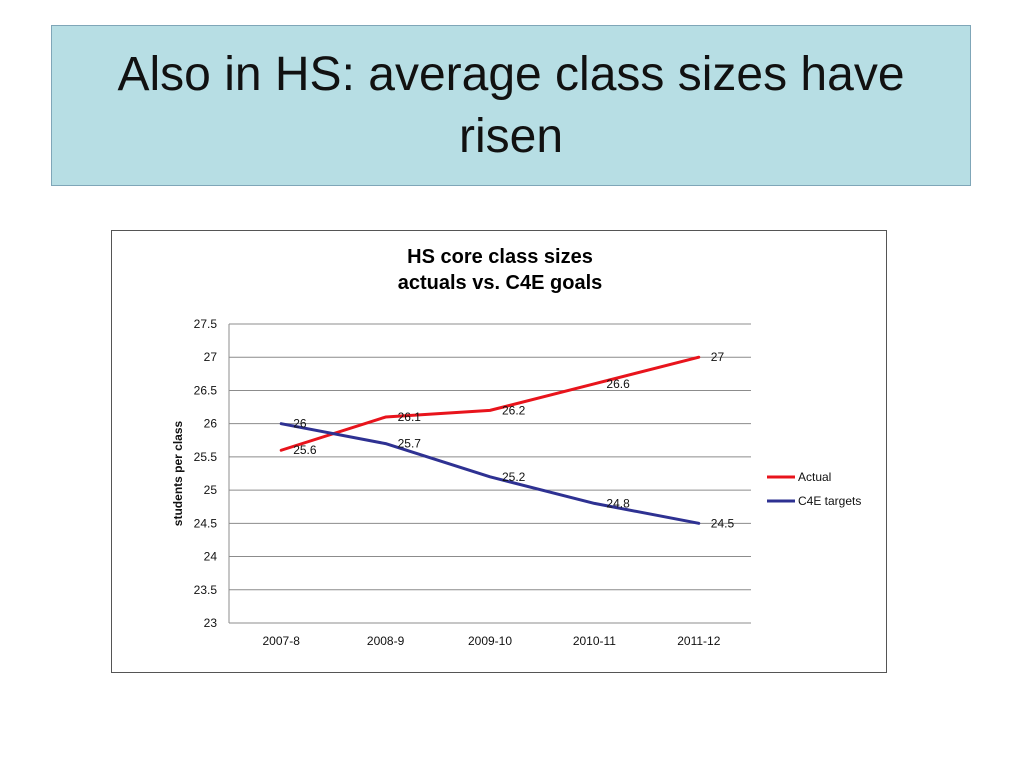  Describe the element at coordinates (211, 557) in the screenshot. I see `y-tick-label: 24` at that location.